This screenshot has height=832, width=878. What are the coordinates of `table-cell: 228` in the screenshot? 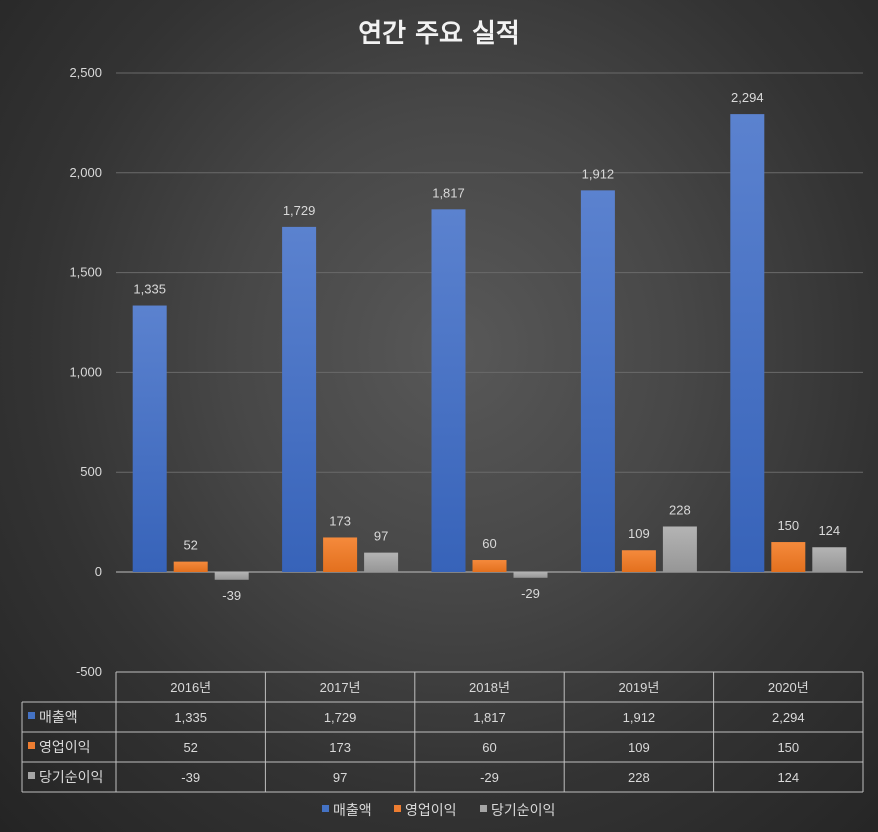 It's located at (639, 777).